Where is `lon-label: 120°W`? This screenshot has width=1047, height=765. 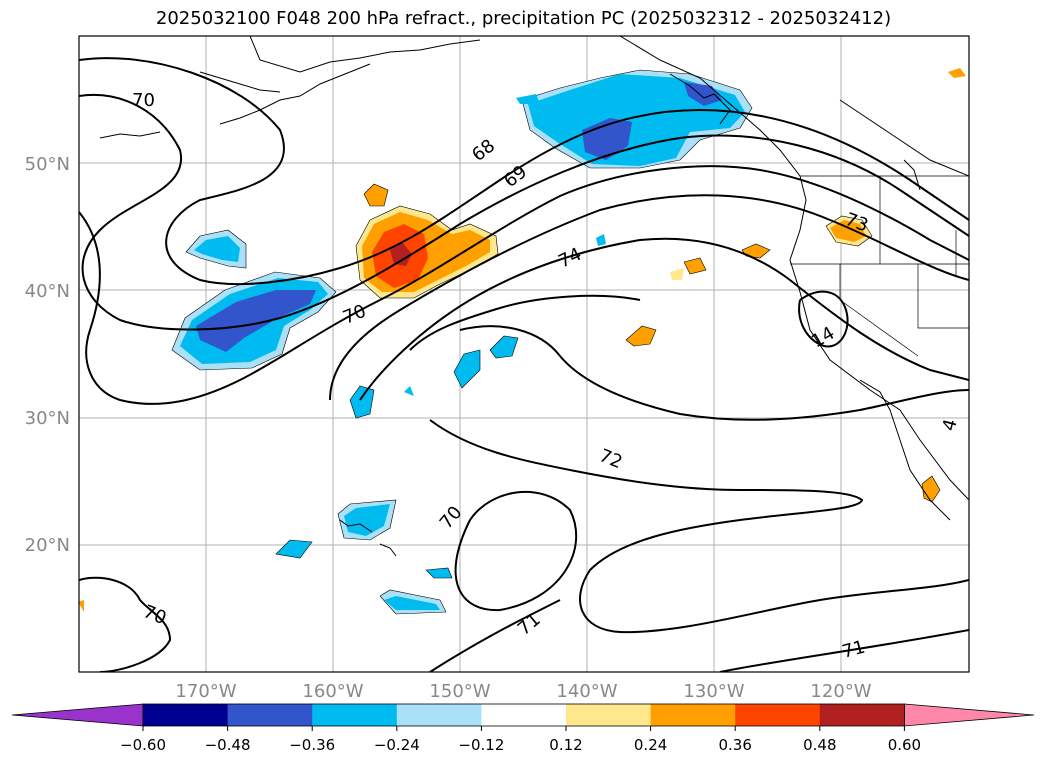 lon-label: 120°W is located at coordinates (840, 691).